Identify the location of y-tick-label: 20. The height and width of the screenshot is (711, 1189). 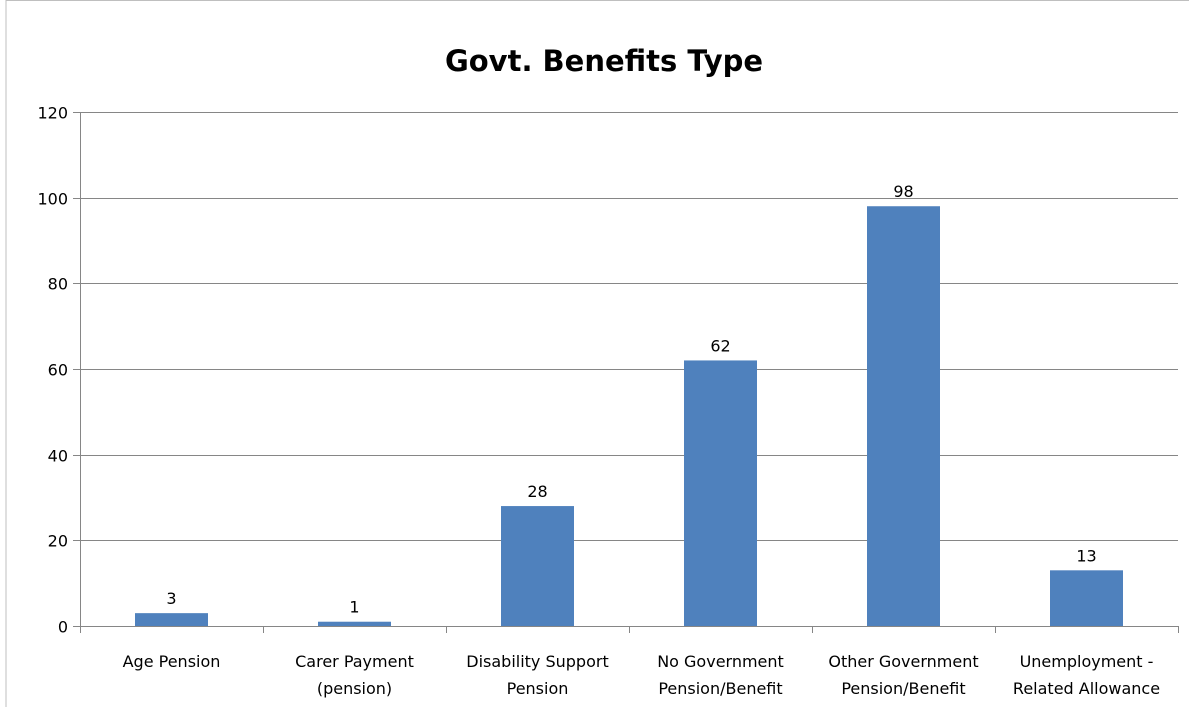
(58, 541).